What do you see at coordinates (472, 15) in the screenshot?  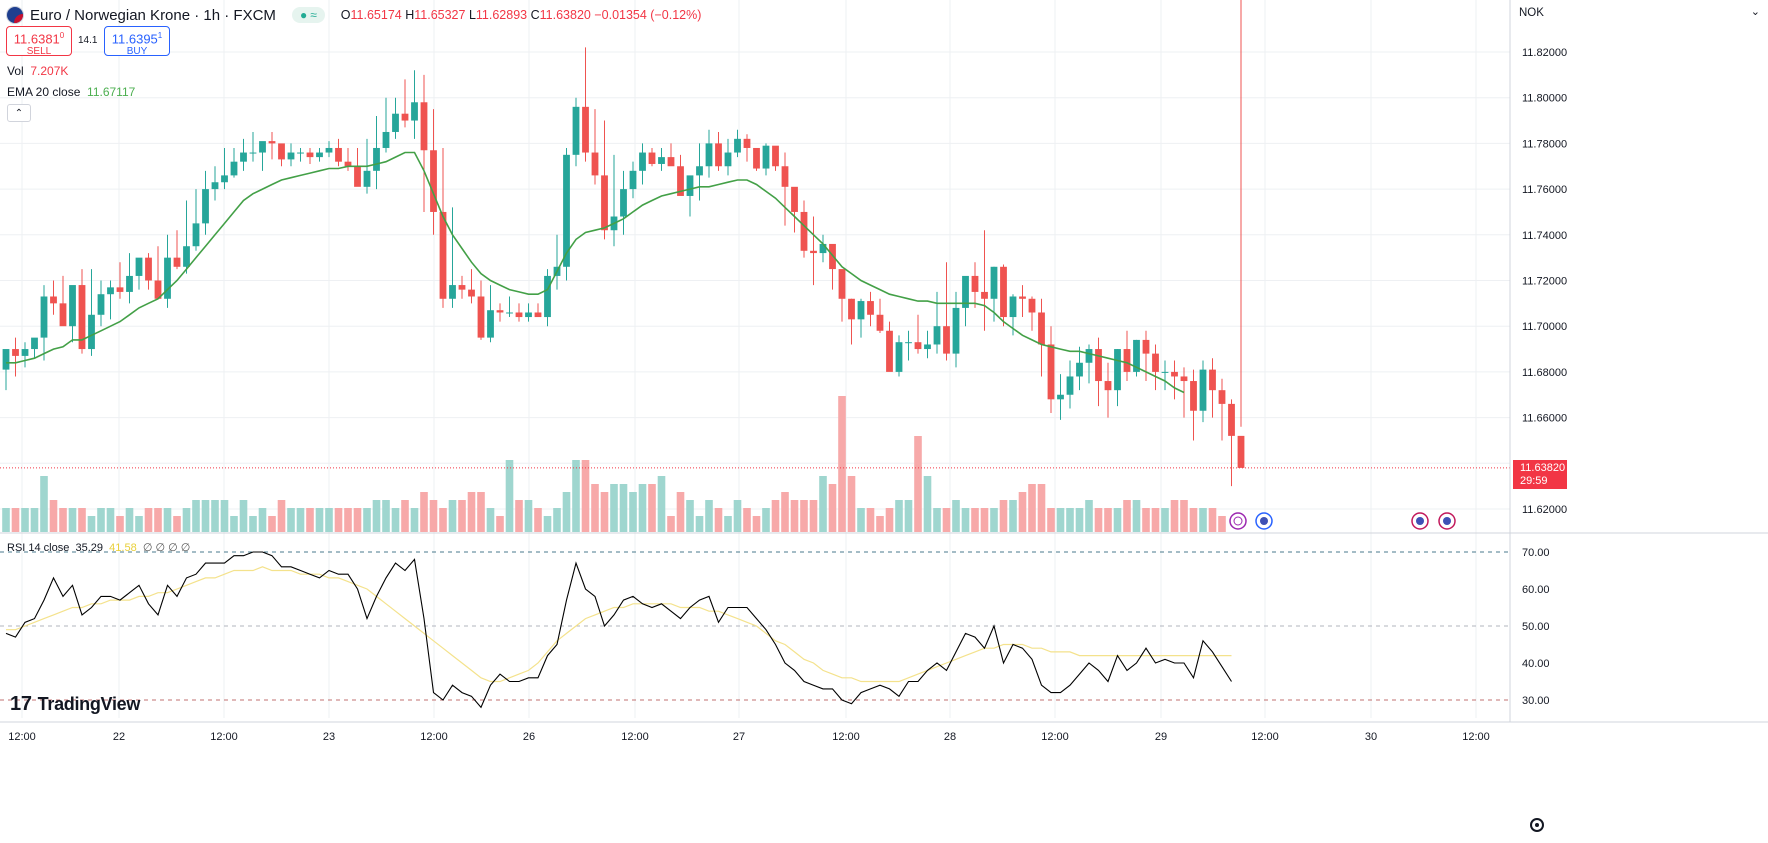 I see `low-key: L` at bounding box center [472, 15].